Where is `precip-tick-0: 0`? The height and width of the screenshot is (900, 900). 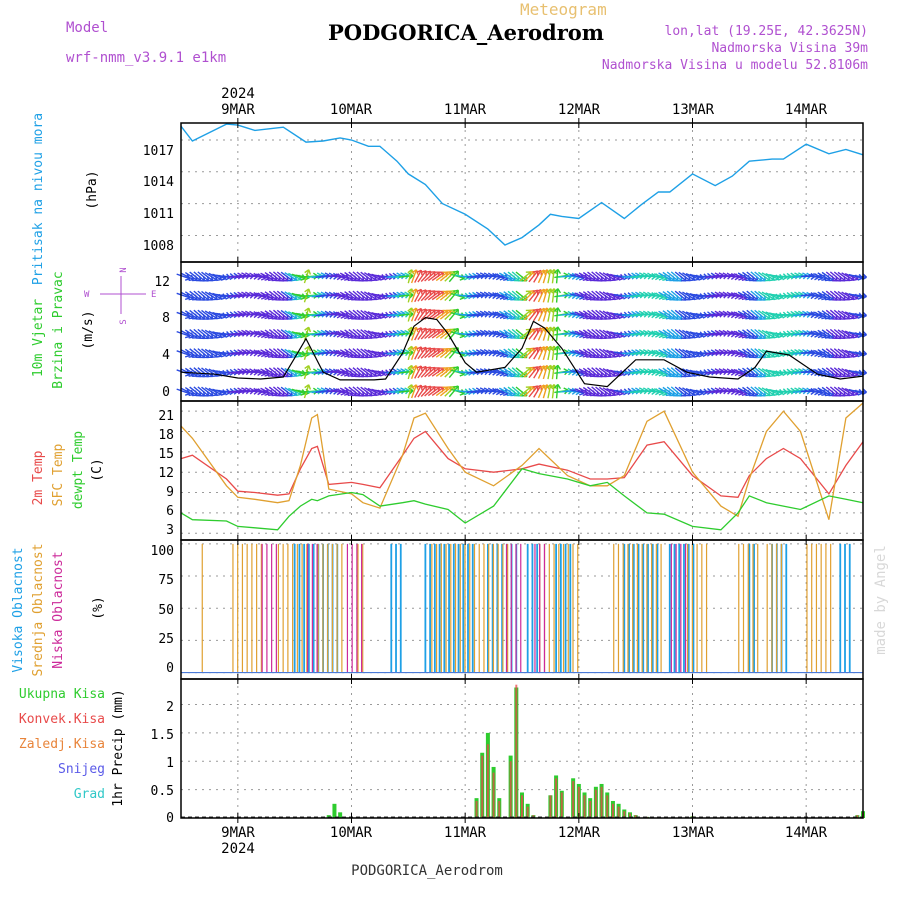 precip-tick-0: 0 is located at coordinates (170, 818).